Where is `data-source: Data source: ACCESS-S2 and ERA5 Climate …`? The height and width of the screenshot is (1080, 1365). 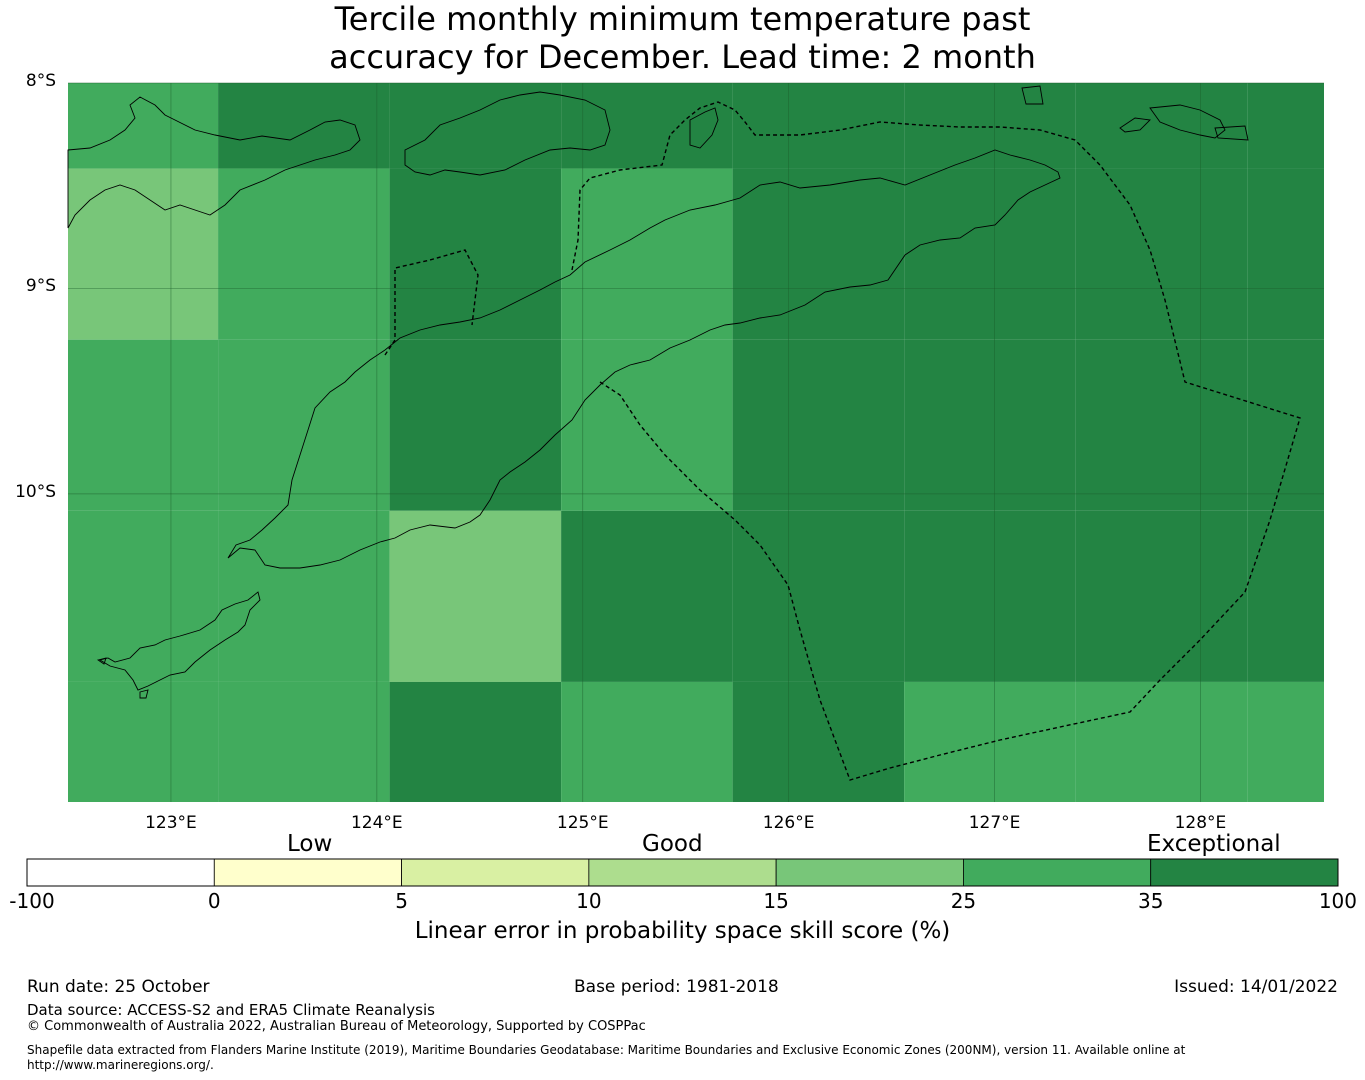 data-source: Data source: ACCESS-S2 and ERA5 Climate … is located at coordinates (231, 1010).